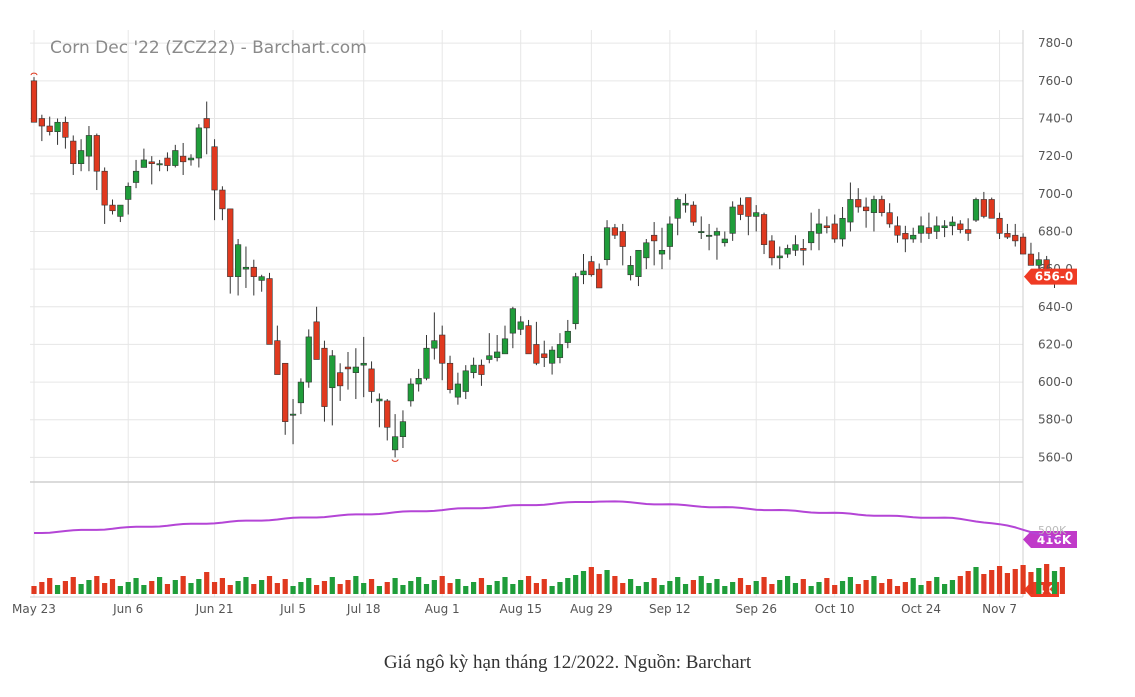  Describe the element at coordinates (1055, 457) in the screenshot. I see `y-tick-label: 560-0` at that location.